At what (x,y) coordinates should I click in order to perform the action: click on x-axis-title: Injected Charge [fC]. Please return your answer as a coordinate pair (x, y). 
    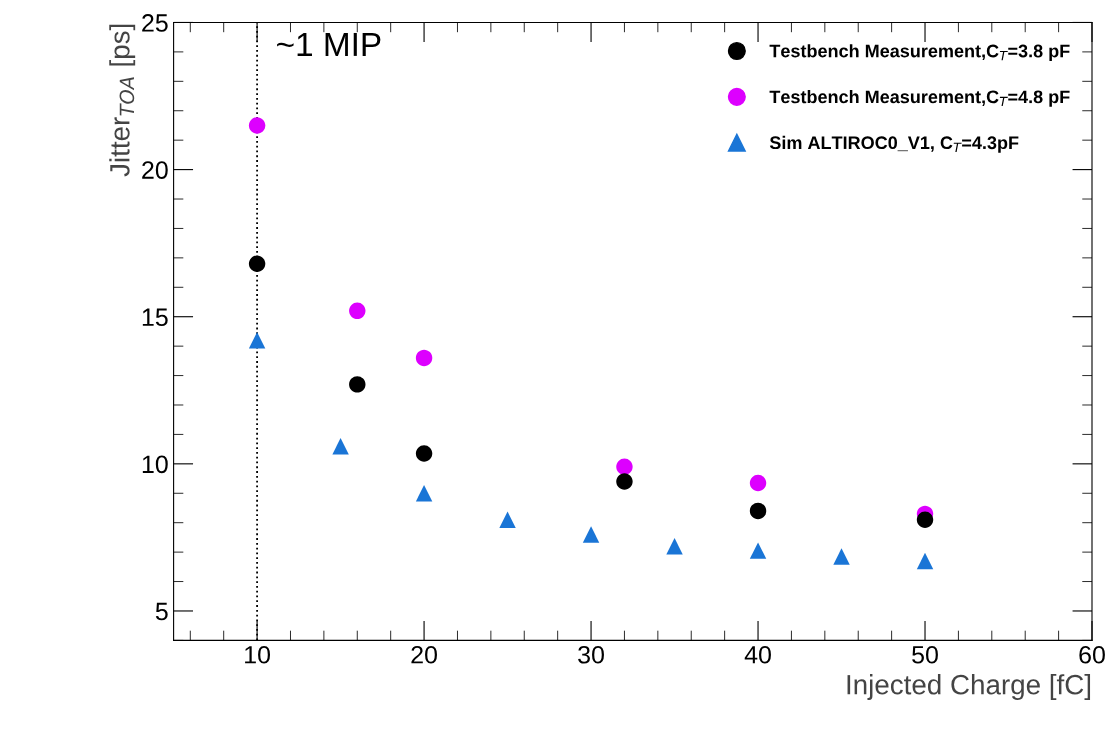
    Looking at the image, I should click on (969, 687).